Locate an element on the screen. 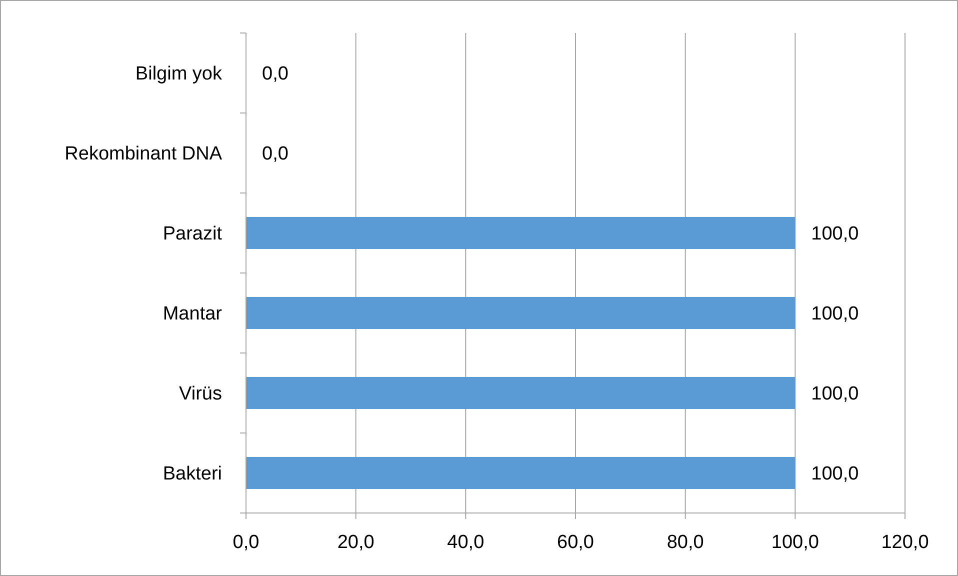  y-tick-label: Rekombinant DNA is located at coordinates (143, 154).